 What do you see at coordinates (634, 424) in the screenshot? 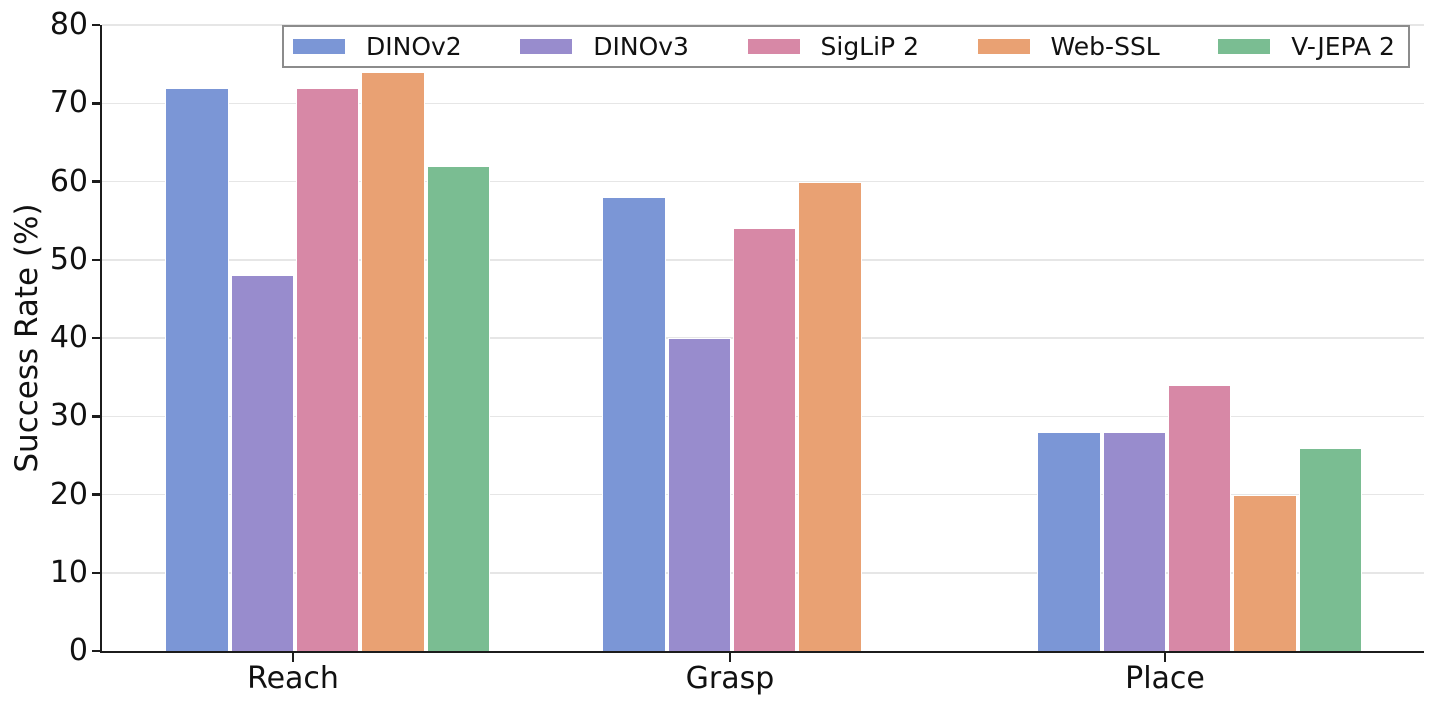
I see `bar-DINOv2-Grasp` at bounding box center [634, 424].